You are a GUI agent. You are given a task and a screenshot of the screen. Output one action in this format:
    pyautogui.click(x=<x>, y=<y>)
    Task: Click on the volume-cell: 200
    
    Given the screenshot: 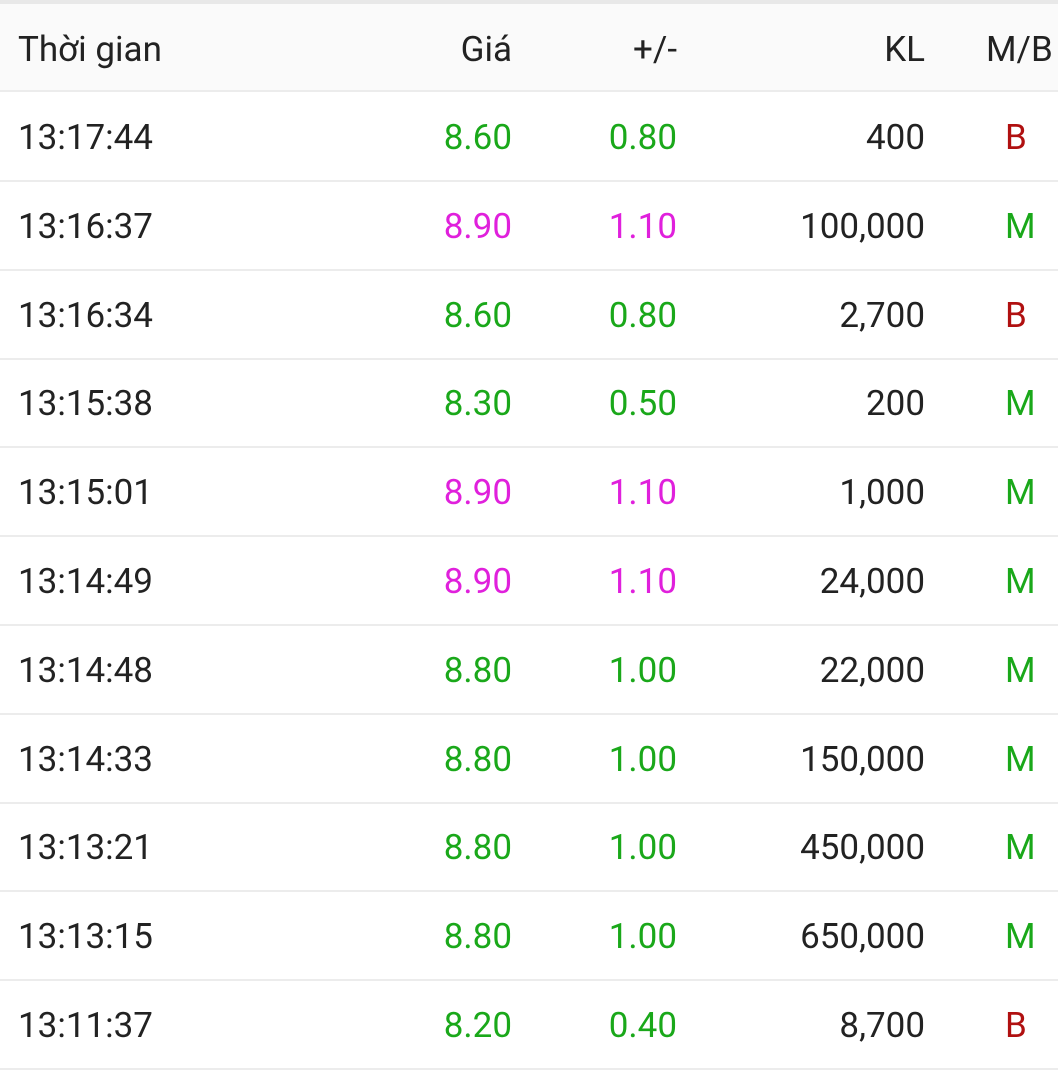 What is the action you would take?
    pyautogui.click(x=895, y=404)
    